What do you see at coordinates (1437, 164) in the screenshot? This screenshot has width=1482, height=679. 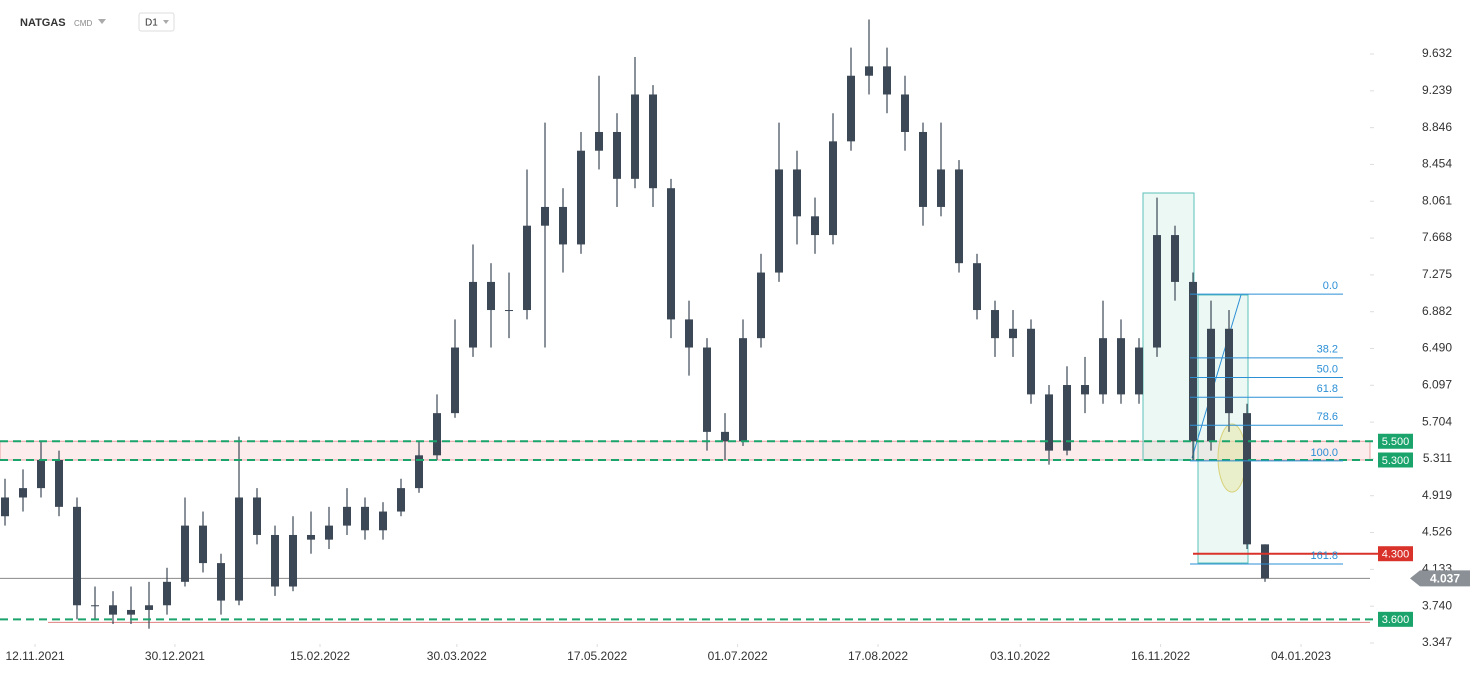 I see `y-tick-label: 8.454` at bounding box center [1437, 164].